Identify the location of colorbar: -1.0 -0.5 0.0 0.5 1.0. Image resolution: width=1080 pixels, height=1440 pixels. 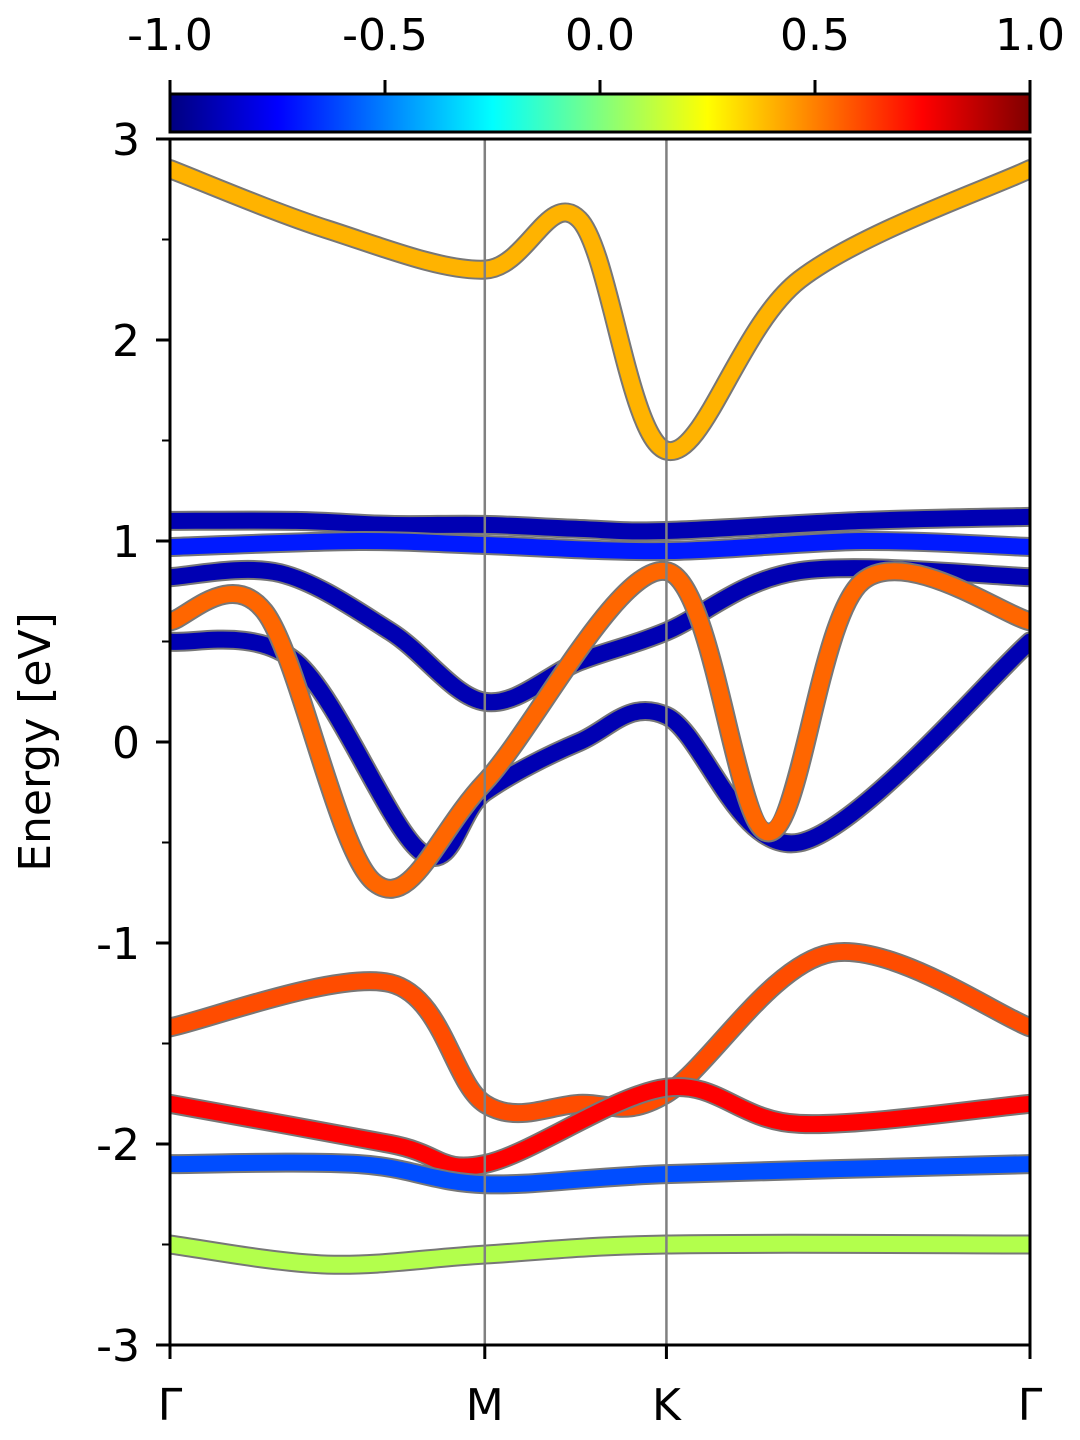
(596, 72).